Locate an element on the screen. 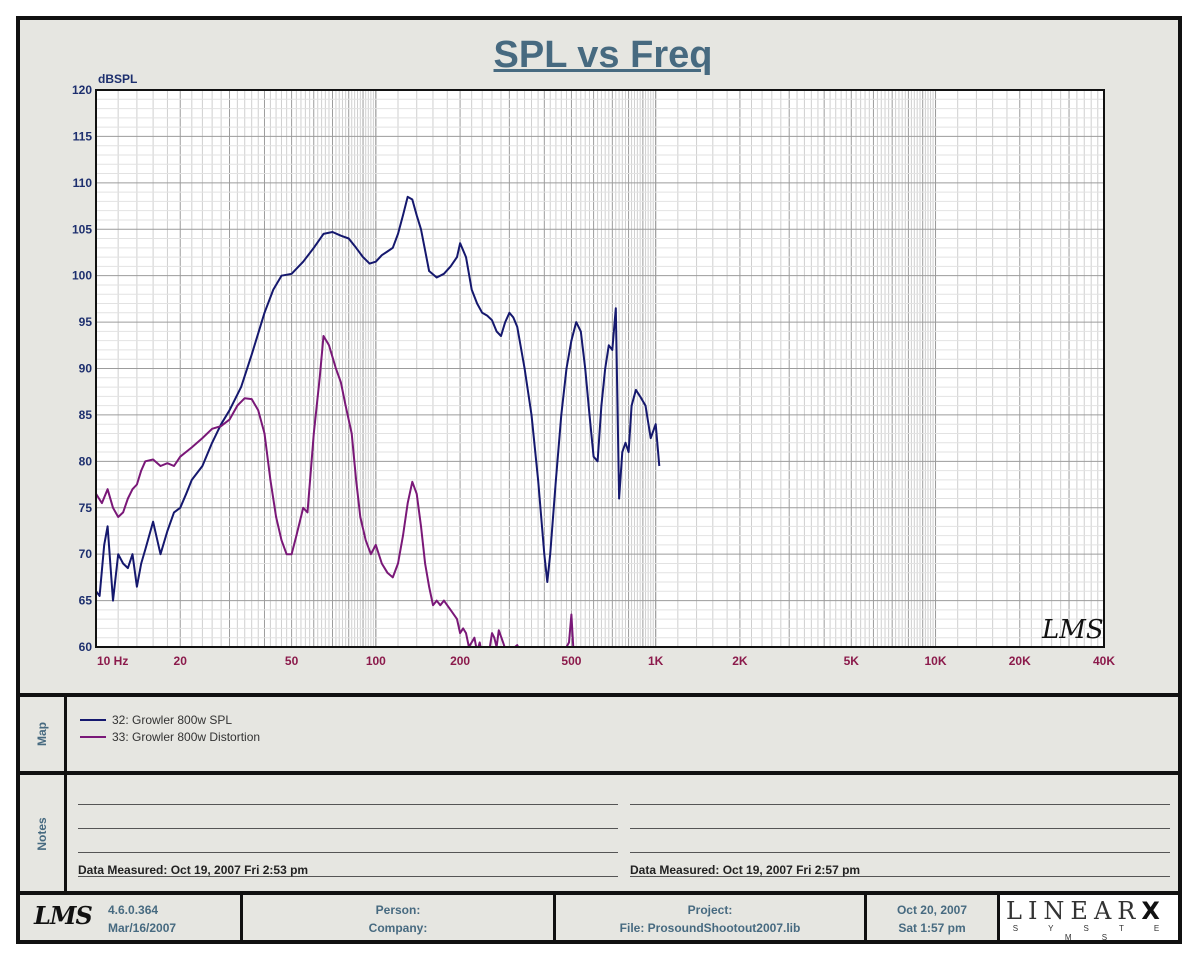 Image resolution: width=1200 pixels, height=960 pixels. y-tick-label: 80 is located at coordinates (86, 461).